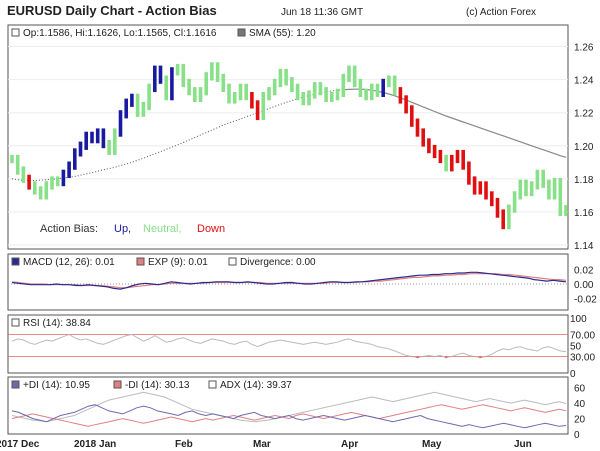 The width and height of the screenshot is (600, 451). I want to click on rsi-lines, so click(288, 346).